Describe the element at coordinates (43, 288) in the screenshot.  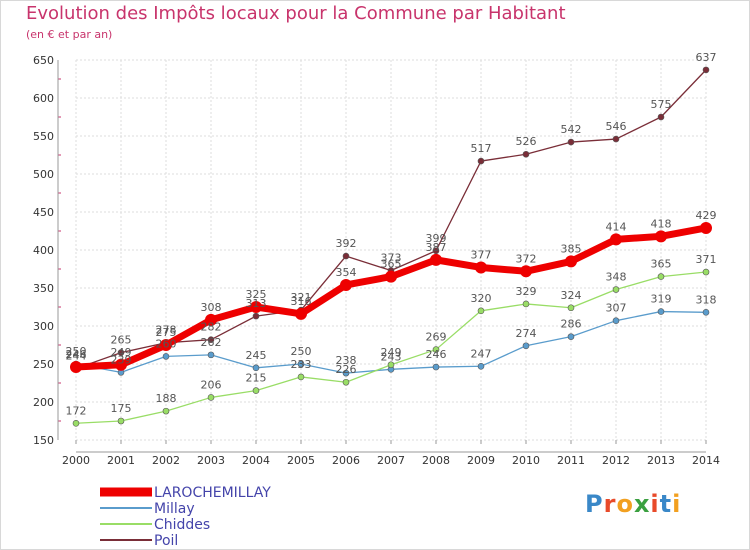
I see `y-tick-label: 350` at that location.